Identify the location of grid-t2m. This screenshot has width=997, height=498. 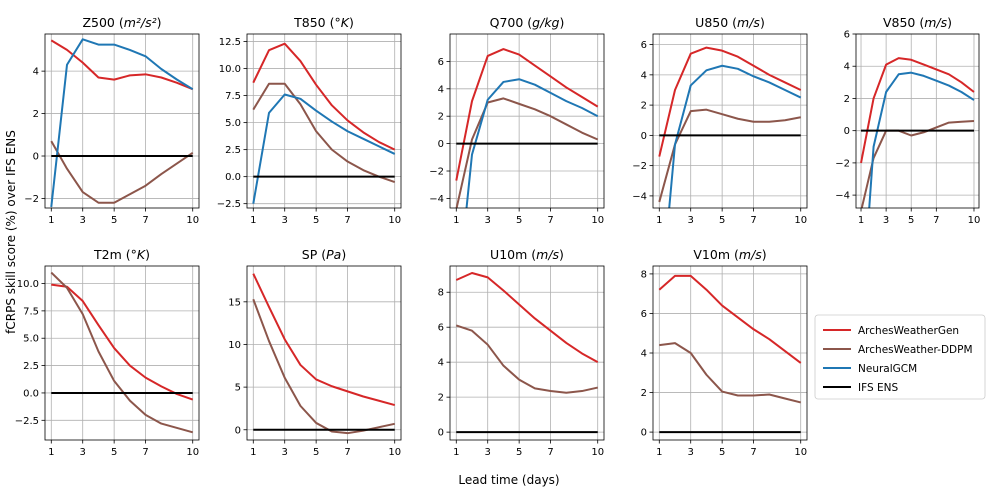
(122, 353).